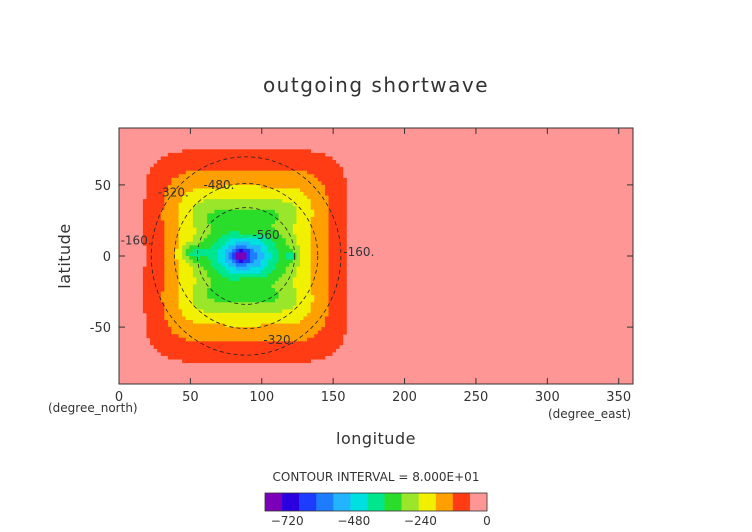 Image resolution: width=752 pixels, height=532 pixels. I want to click on x-tick-label: 100, so click(261, 397).